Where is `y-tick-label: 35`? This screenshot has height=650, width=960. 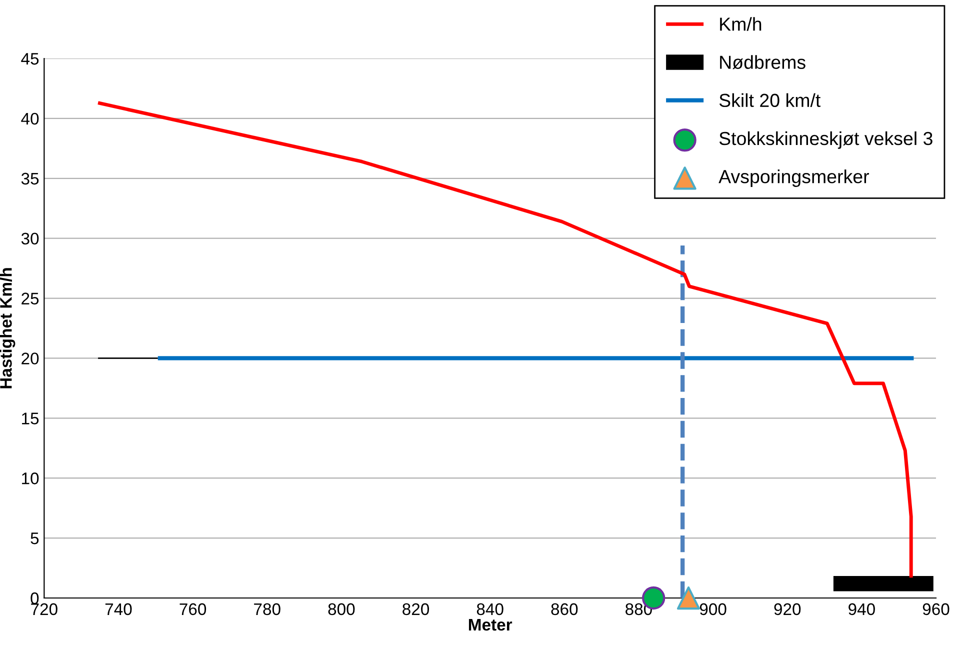 y-tick-label: 35 is located at coordinates (30, 178).